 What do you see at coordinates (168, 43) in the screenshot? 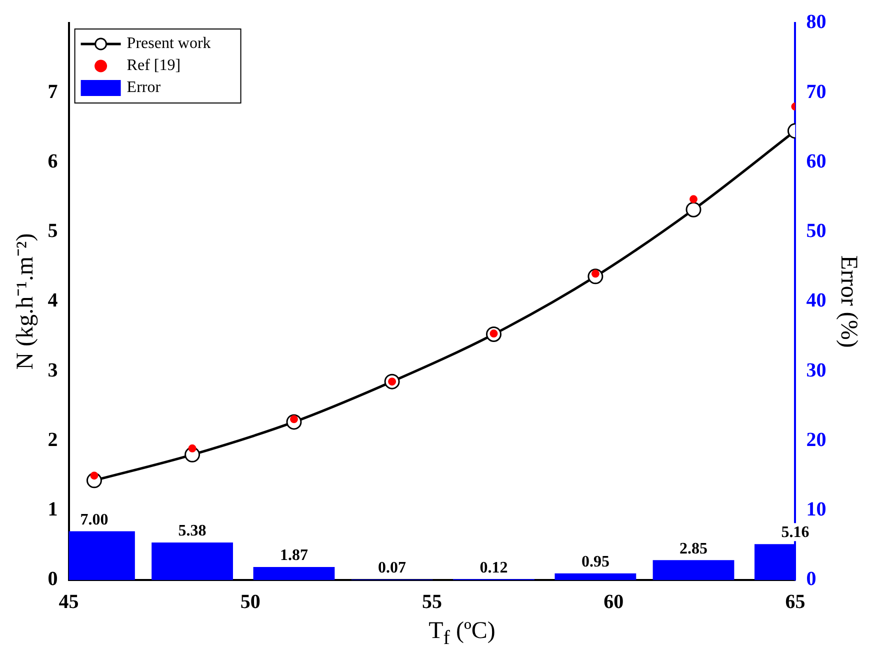
I see `legend-label: Present work` at bounding box center [168, 43].